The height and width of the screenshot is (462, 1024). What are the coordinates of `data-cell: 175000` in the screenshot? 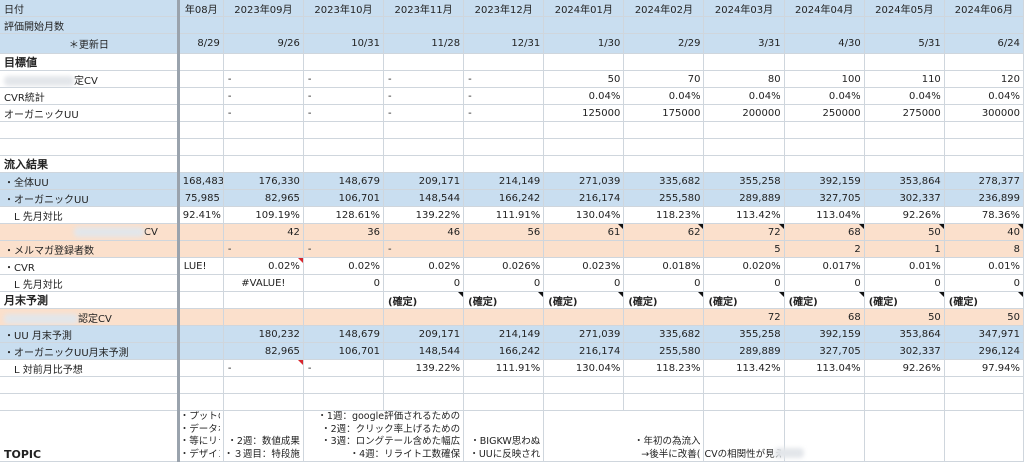 It's located at (664, 113).